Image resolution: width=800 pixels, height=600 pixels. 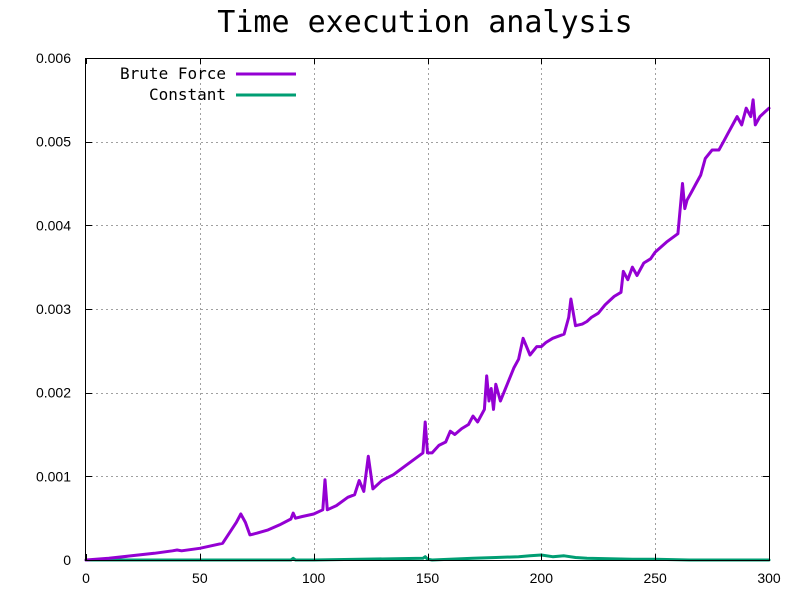 I want to click on y-tick-label: 0.005, so click(x=53, y=142).